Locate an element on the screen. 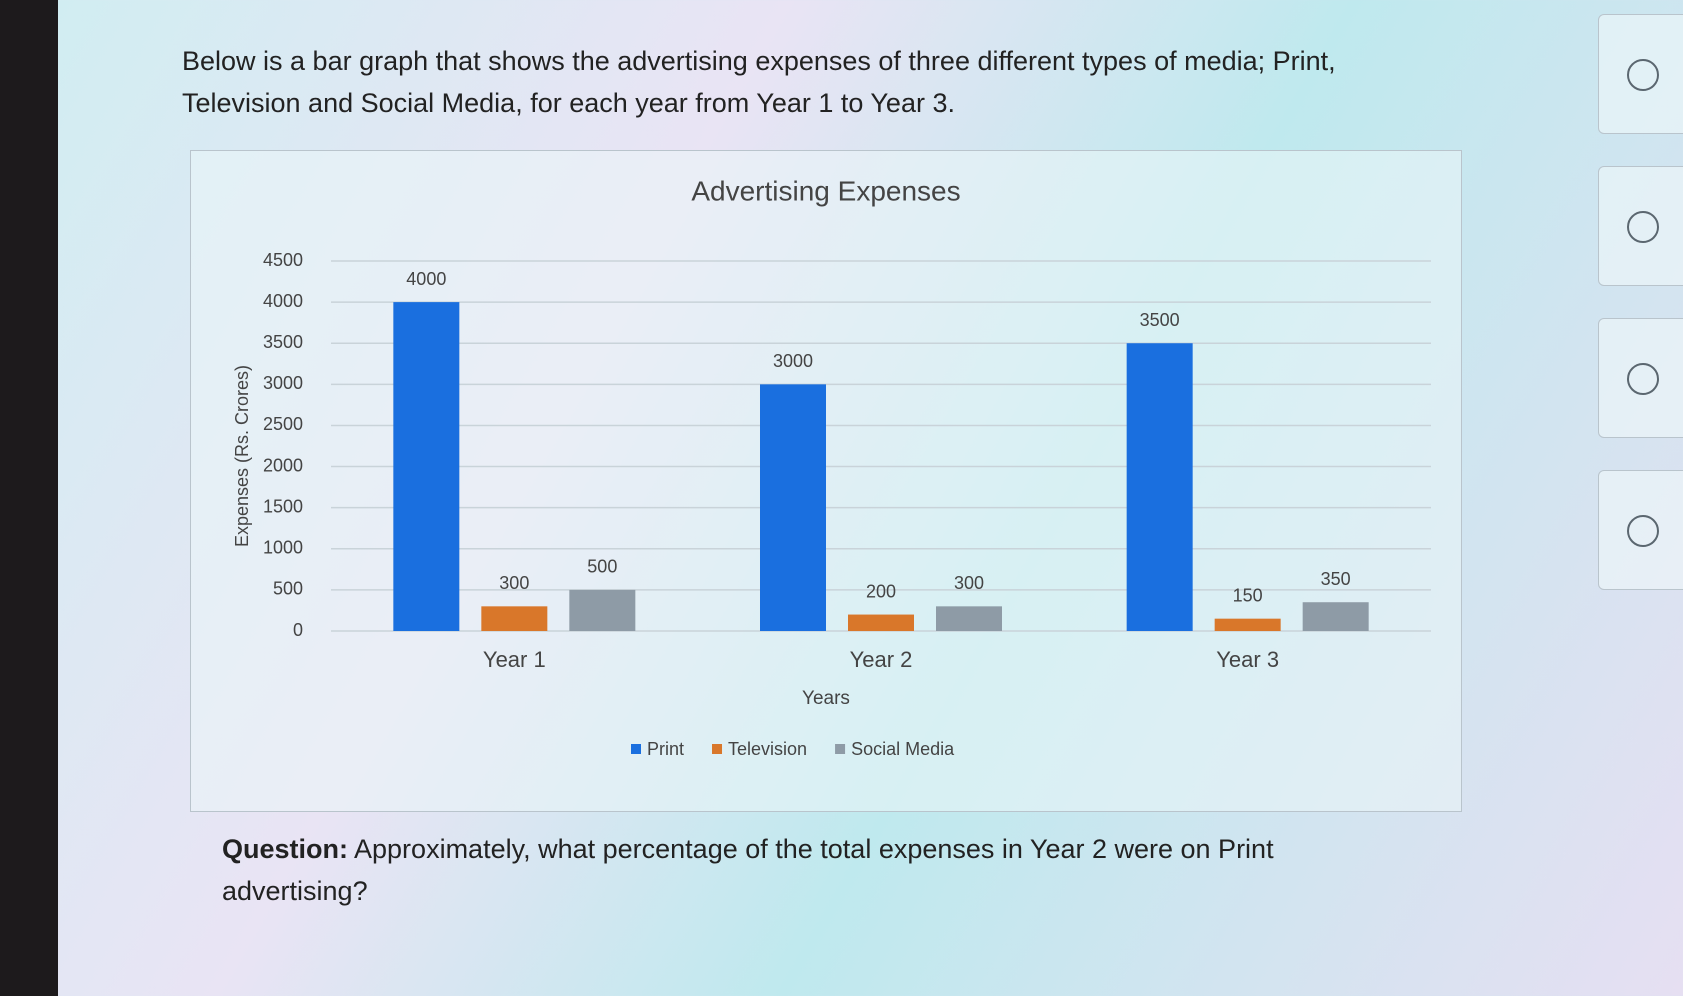 This screenshot has height=996, width=1683. y-tick-label: 3000 is located at coordinates (283, 383).